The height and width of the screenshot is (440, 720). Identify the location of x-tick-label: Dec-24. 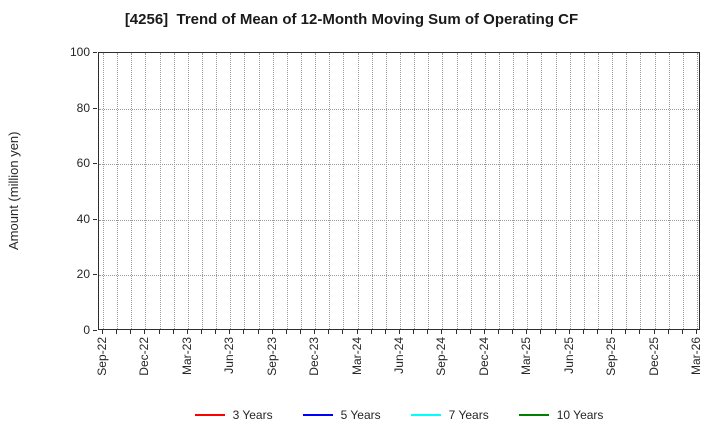
(483, 356).